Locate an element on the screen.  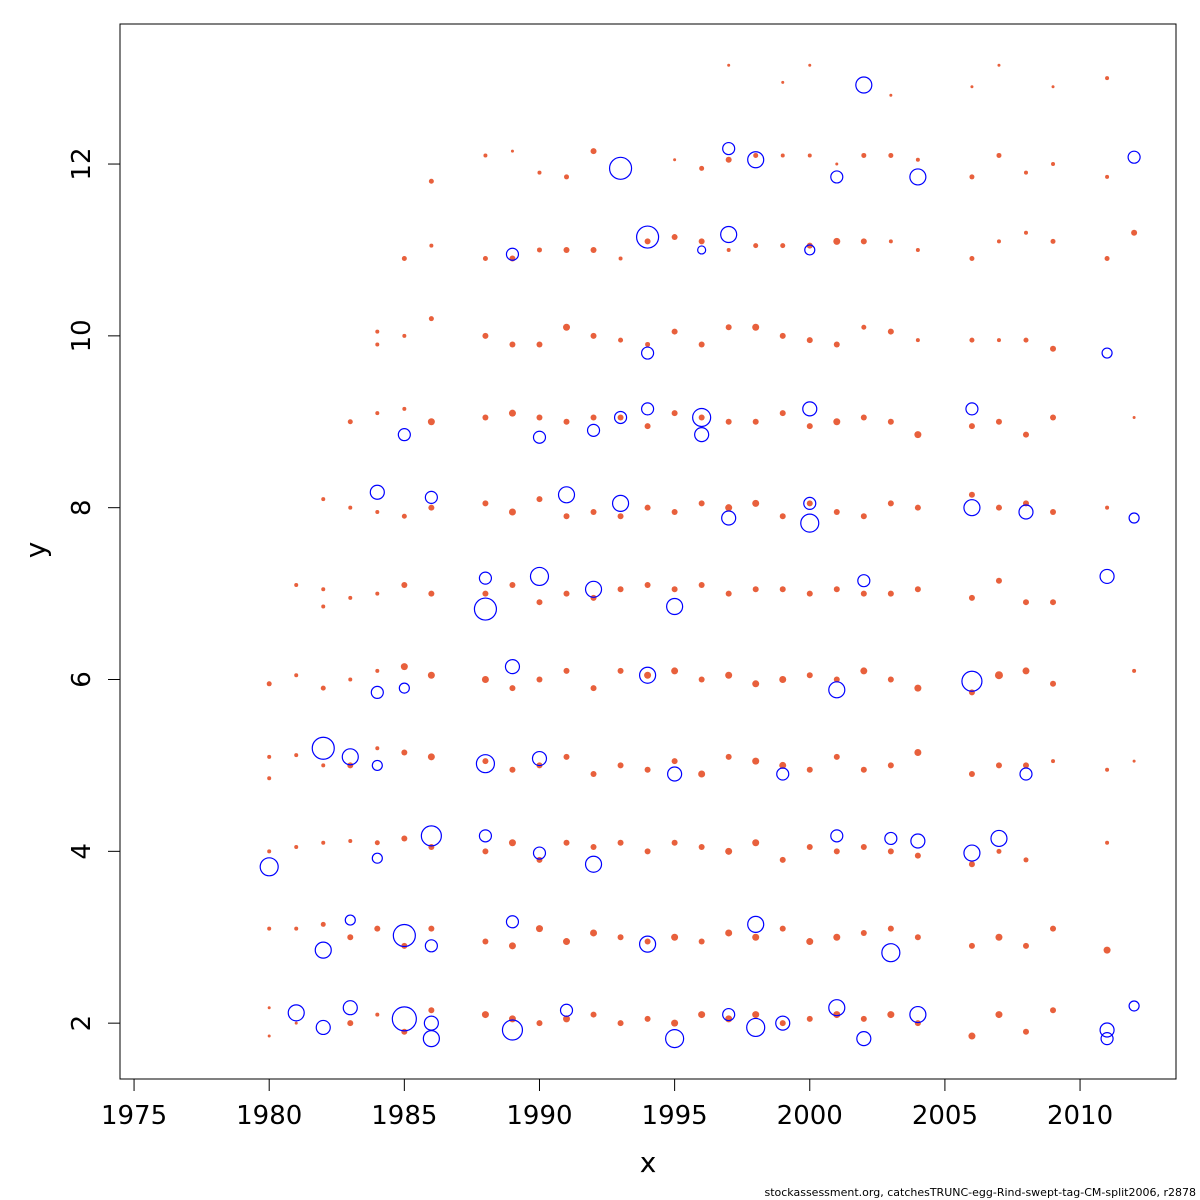
x-tick-label: 1975 is located at coordinates (134, 1116).